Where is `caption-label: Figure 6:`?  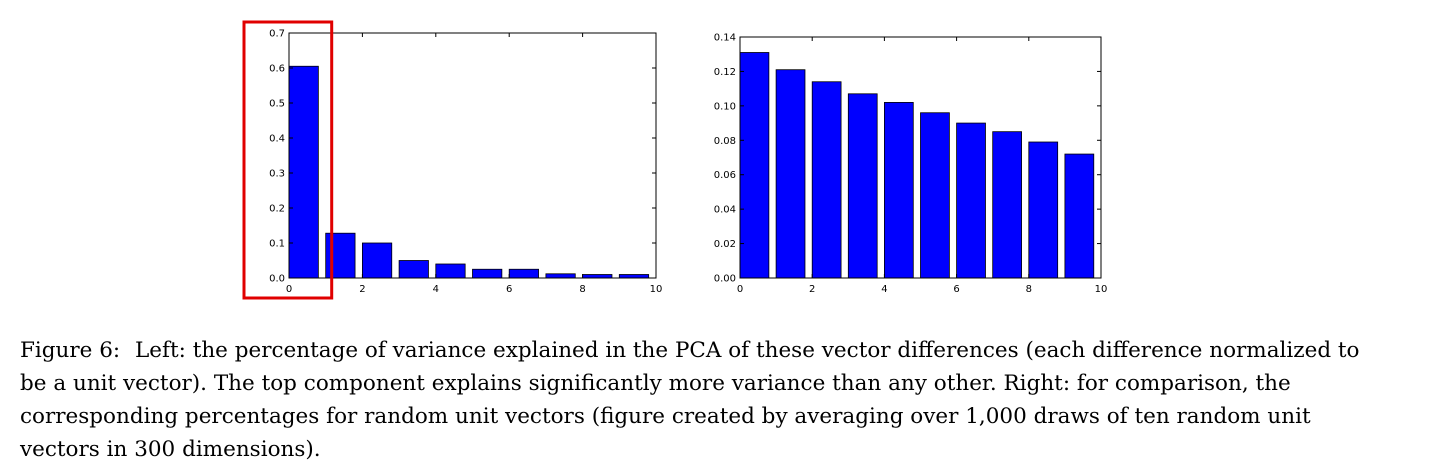
caption-label: Figure 6: is located at coordinates (70, 350).